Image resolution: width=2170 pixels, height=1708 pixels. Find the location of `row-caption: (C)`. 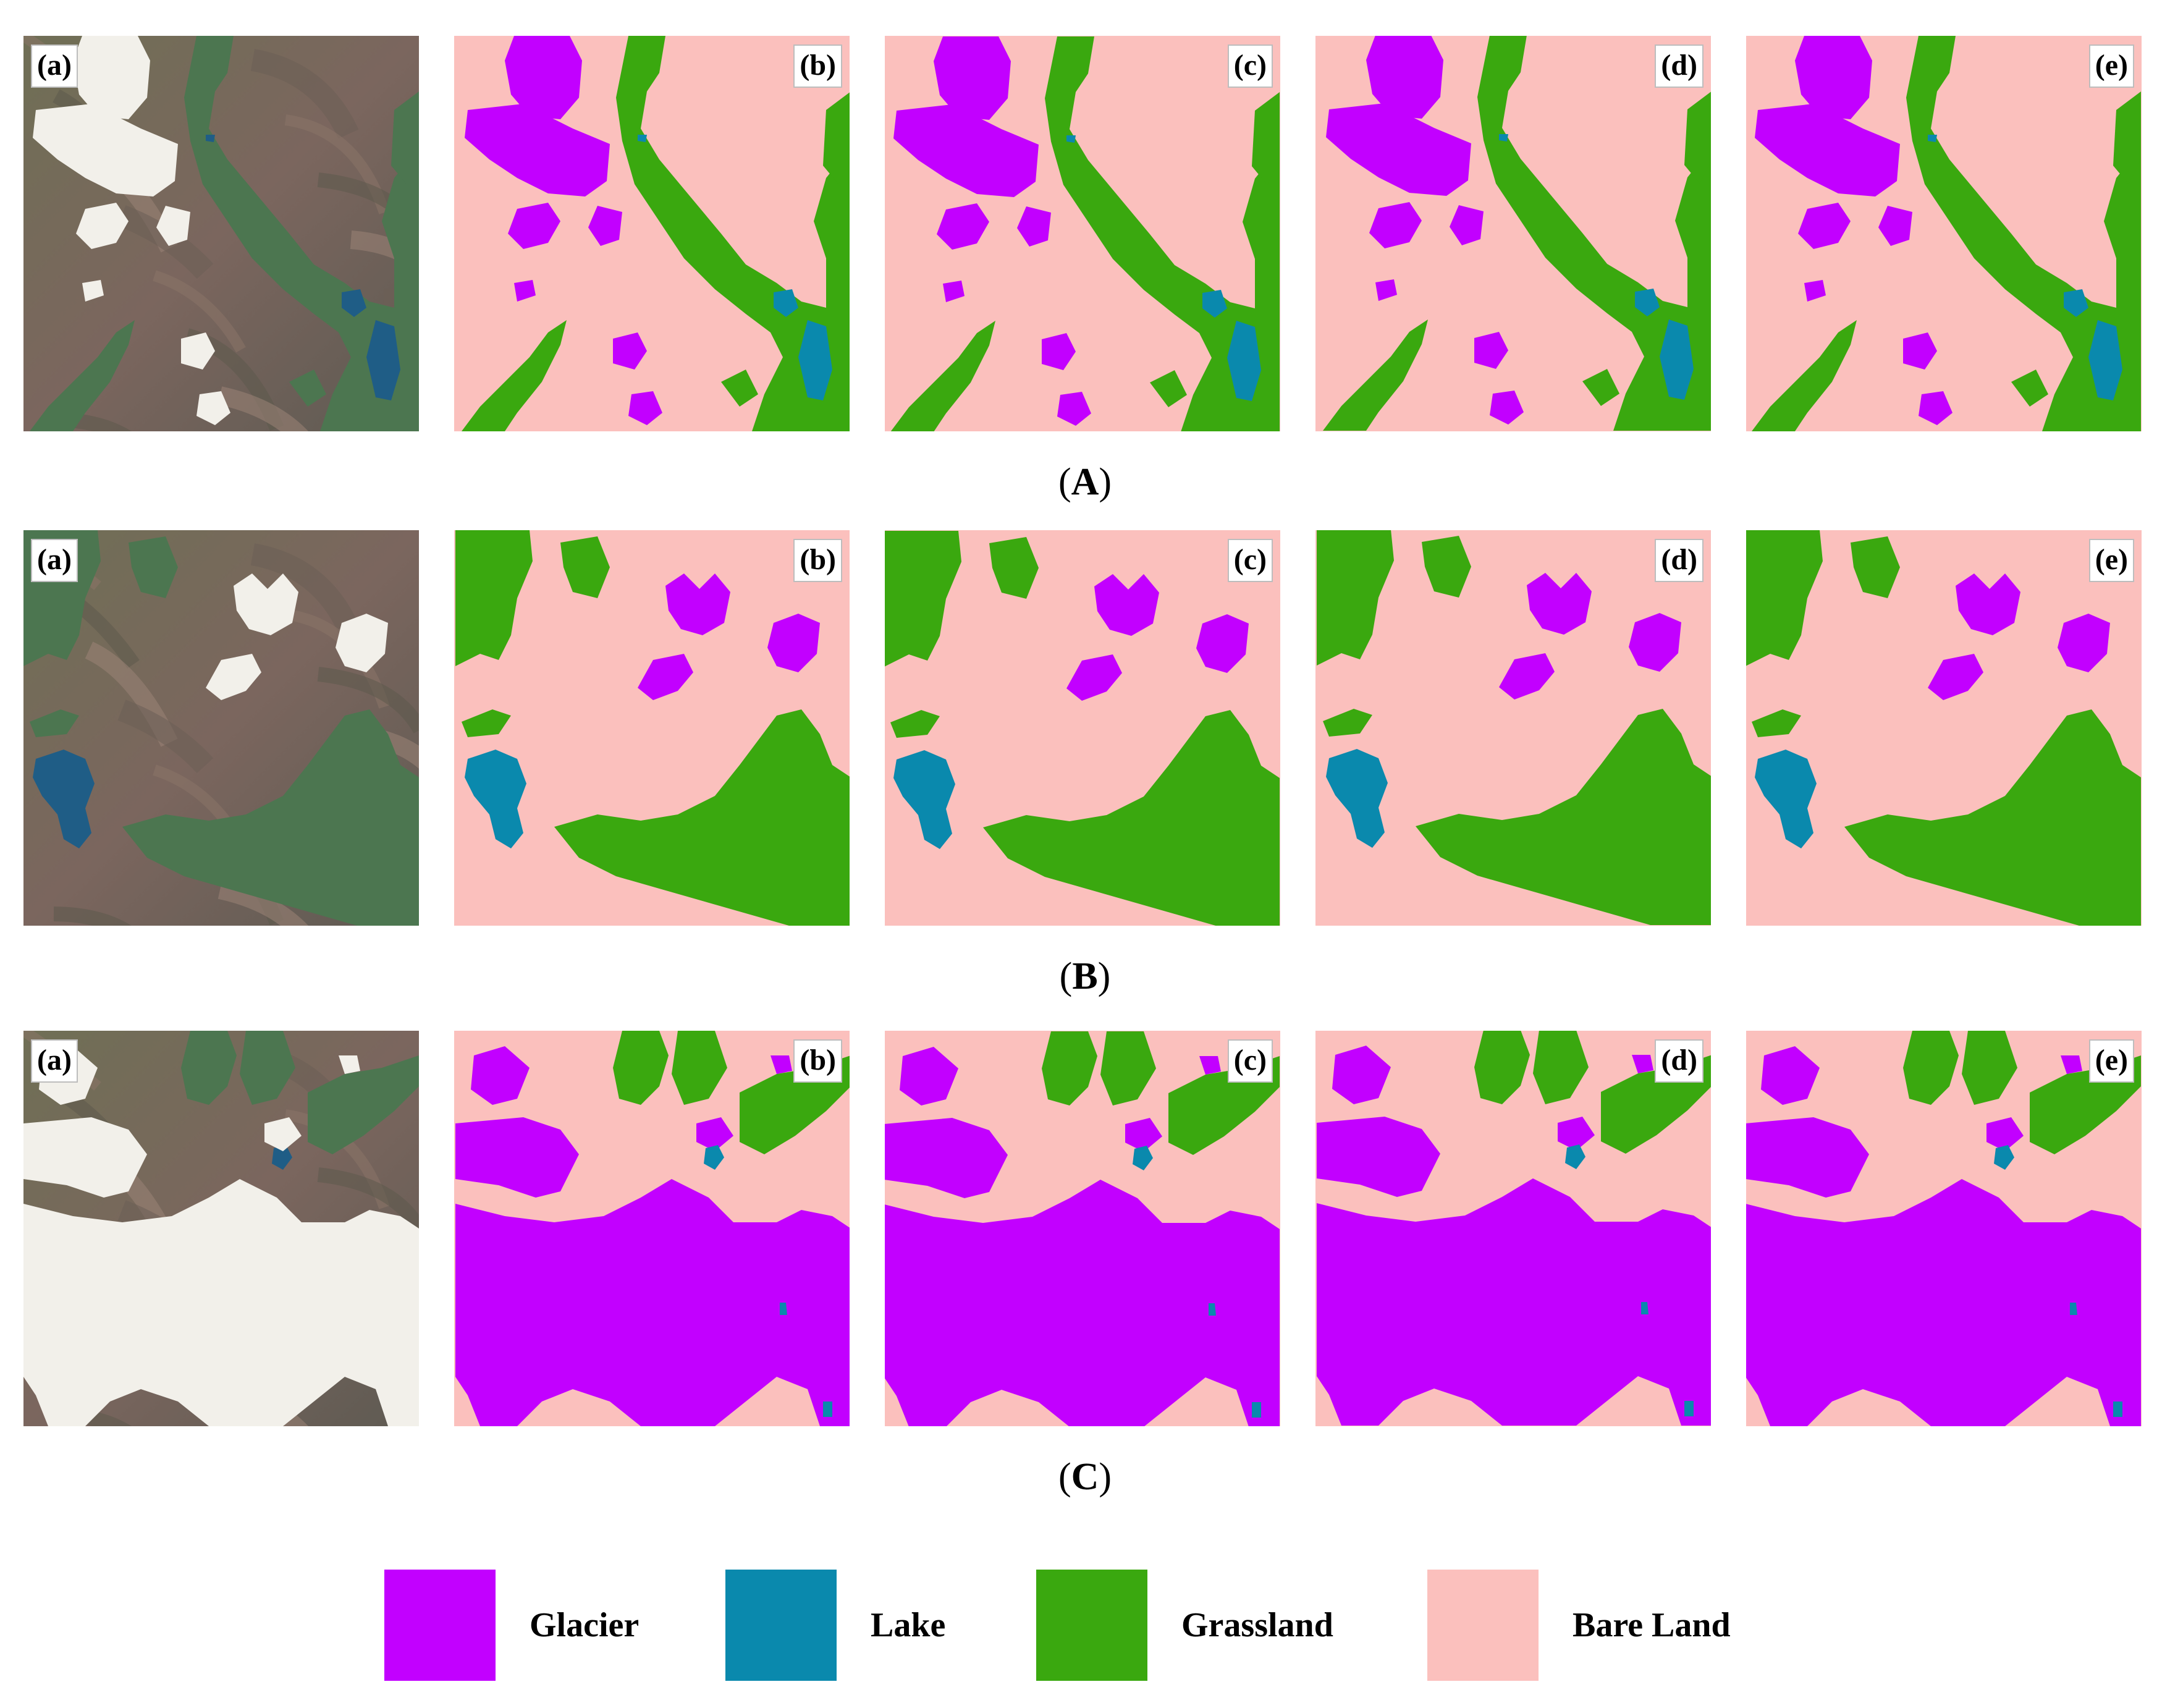

row-caption: (C) is located at coordinates (1085, 1477).